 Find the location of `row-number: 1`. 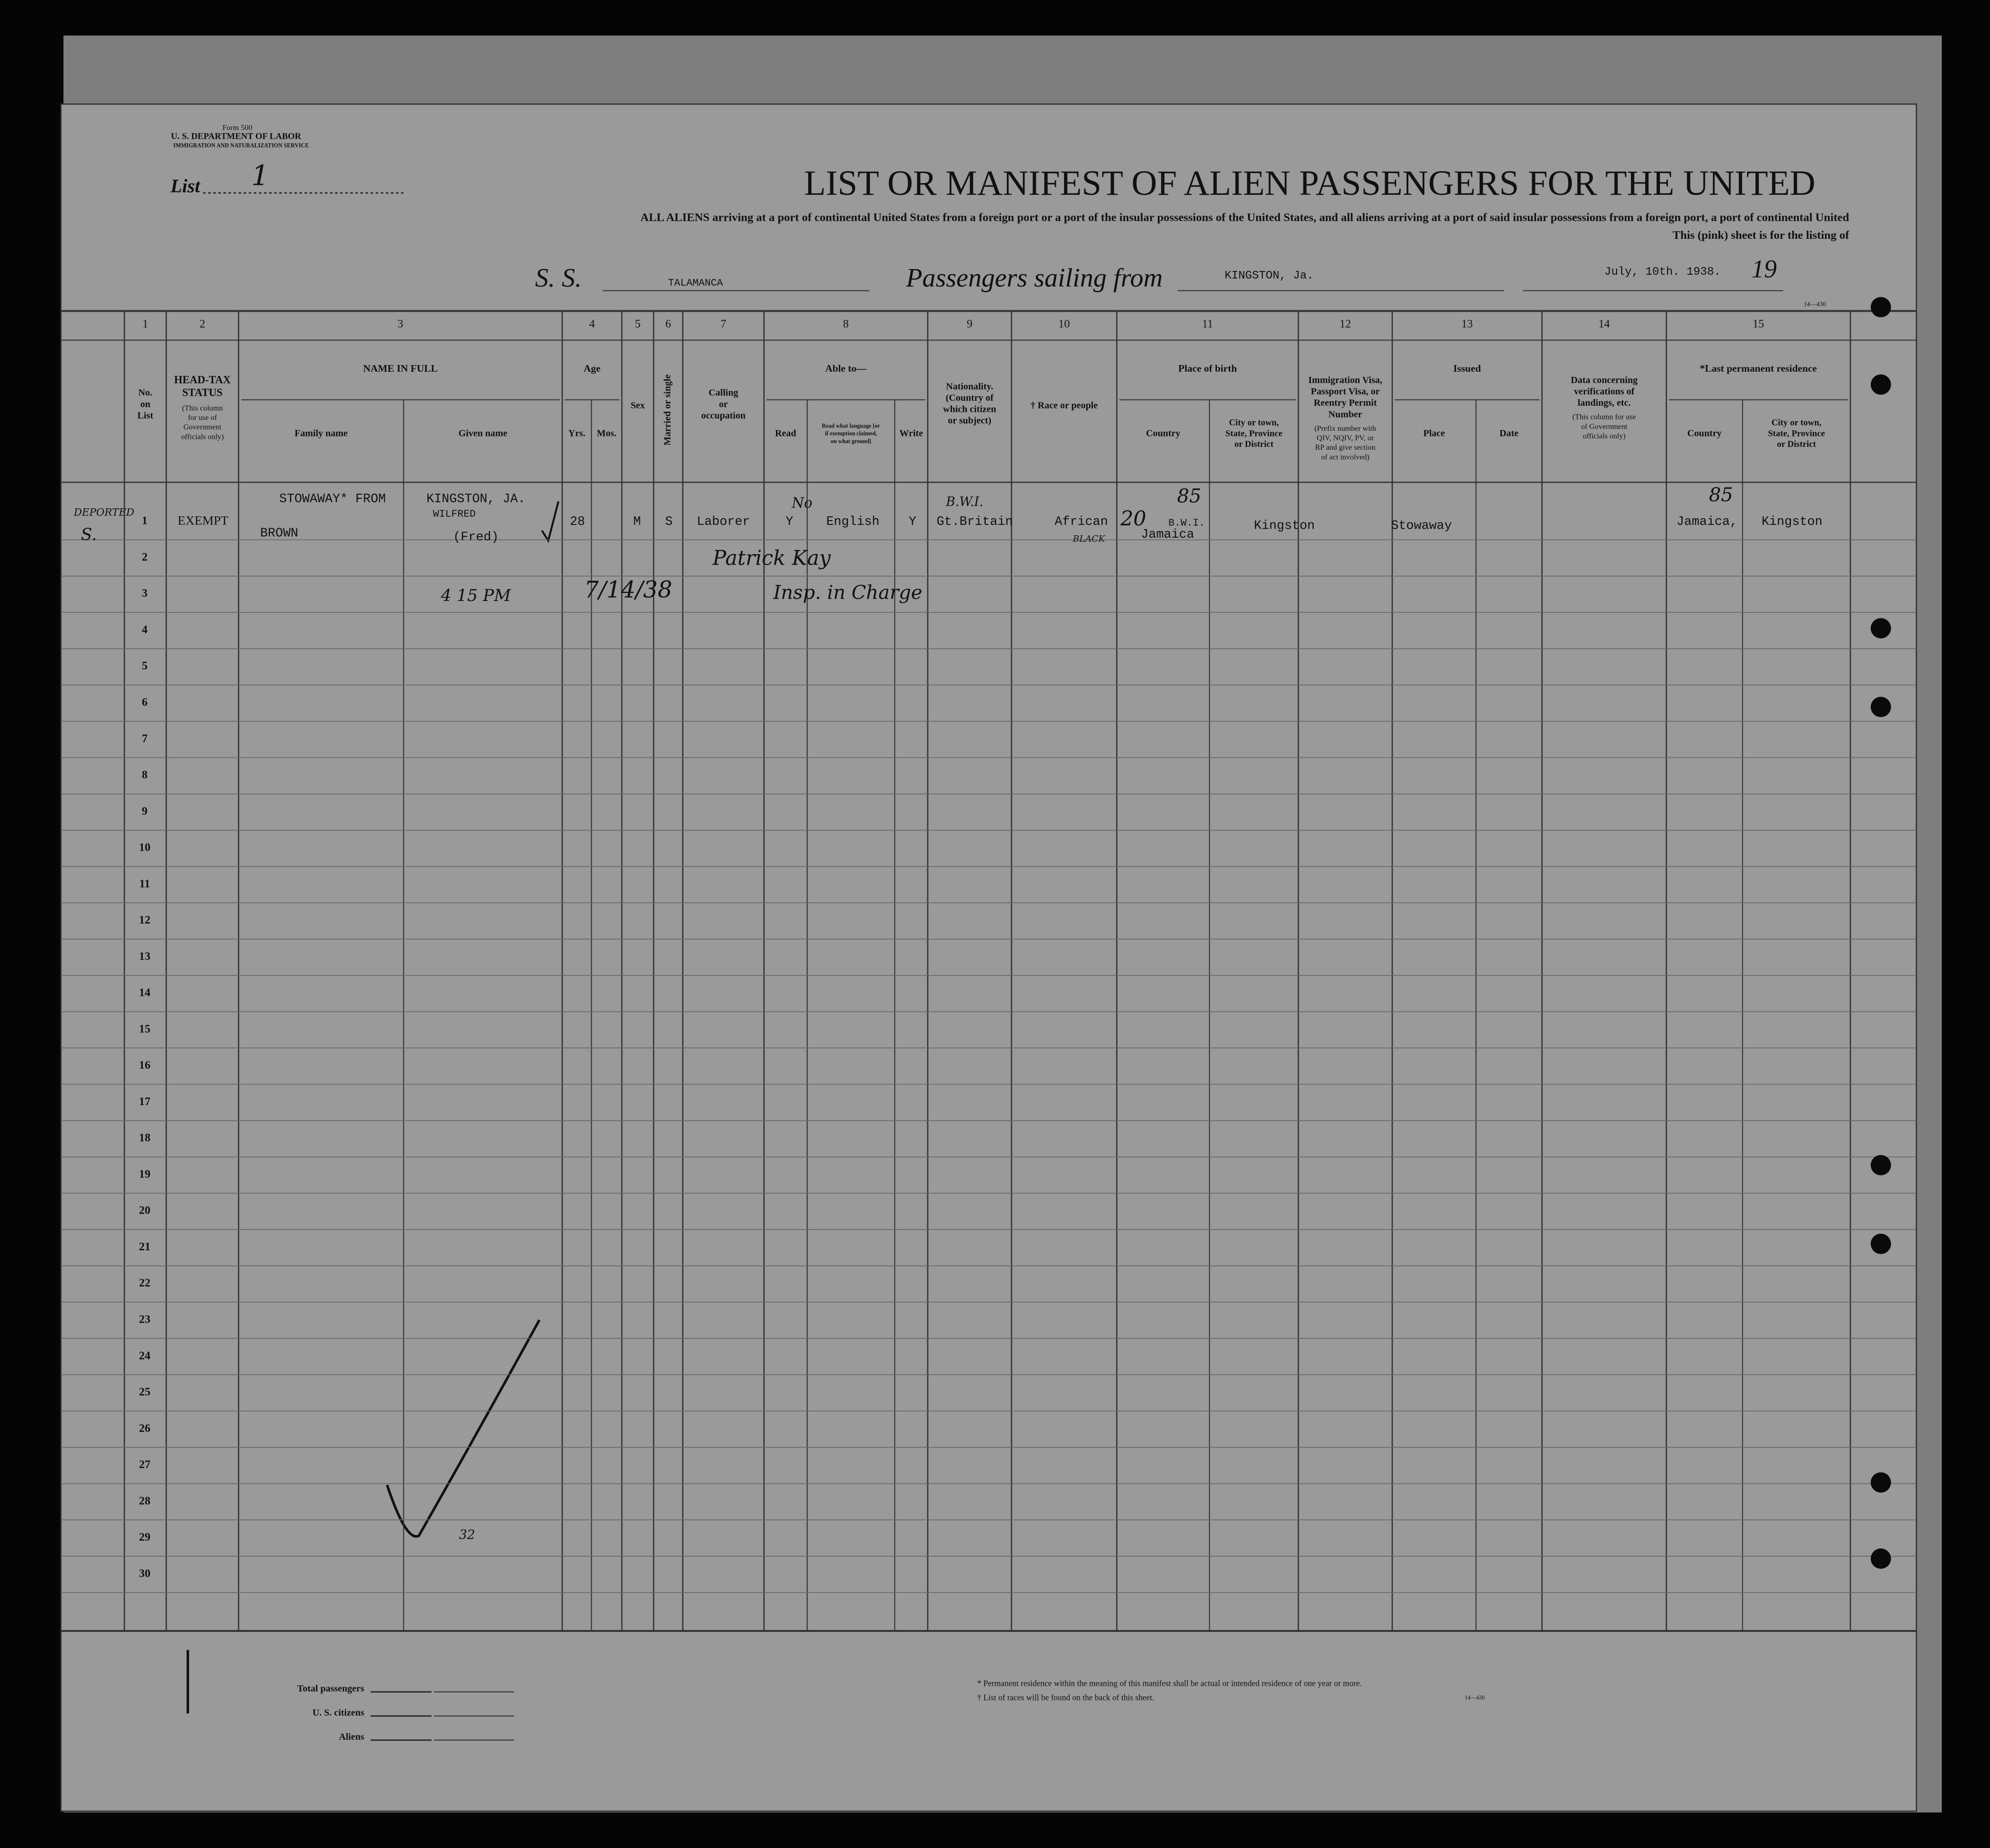

row-number: 1 is located at coordinates (145, 520).